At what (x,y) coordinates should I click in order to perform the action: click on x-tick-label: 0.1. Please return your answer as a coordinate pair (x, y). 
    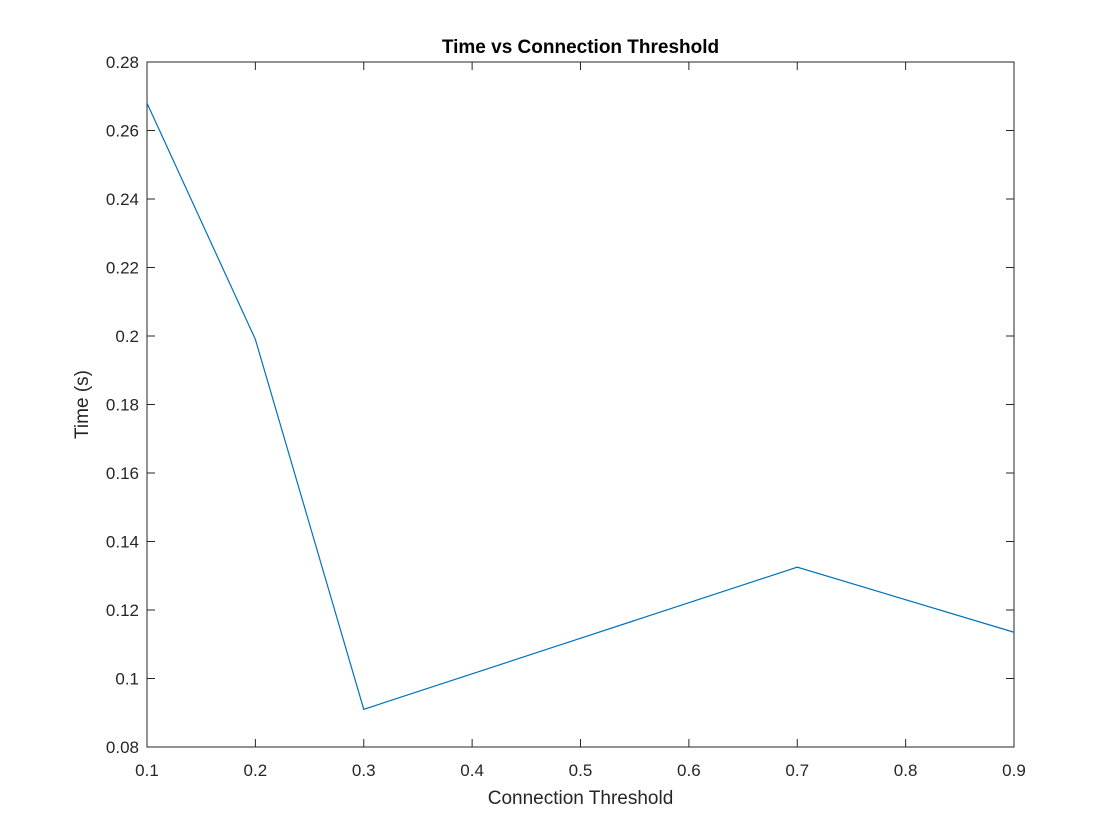
    Looking at the image, I should click on (147, 770).